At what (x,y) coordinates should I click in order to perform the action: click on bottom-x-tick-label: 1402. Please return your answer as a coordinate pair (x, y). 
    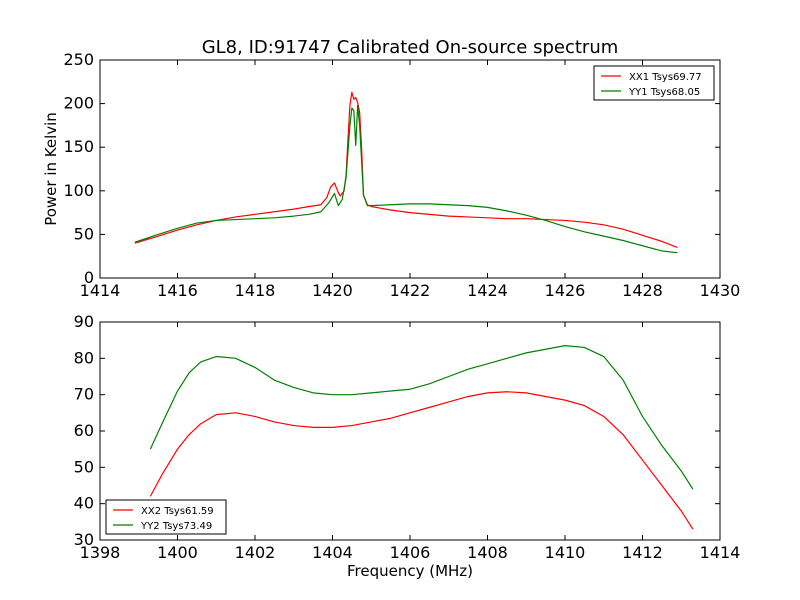
    Looking at the image, I should click on (255, 552).